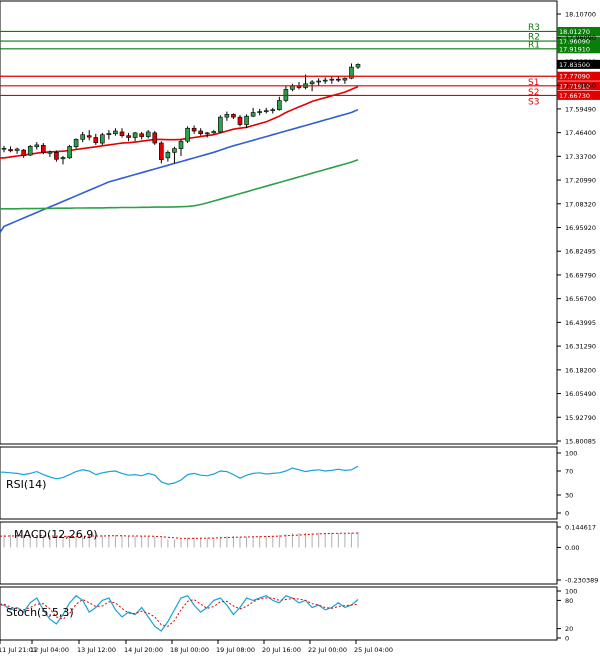 Image resolution: width=600 pixels, height=658 pixels. What do you see at coordinates (179, 475) in the screenshot?
I see `rsi-line` at bounding box center [179, 475].